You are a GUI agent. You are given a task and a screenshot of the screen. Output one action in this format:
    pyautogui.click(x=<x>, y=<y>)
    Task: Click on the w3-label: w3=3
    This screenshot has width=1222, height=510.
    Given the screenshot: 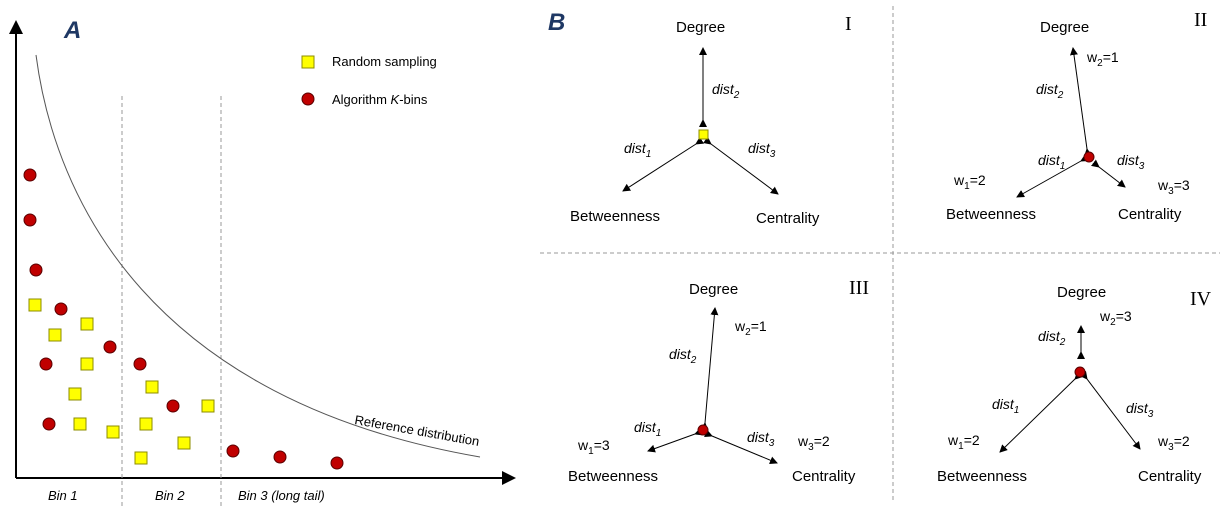 What is the action you would take?
    pyautogui.click(x=1173, y=187)
    